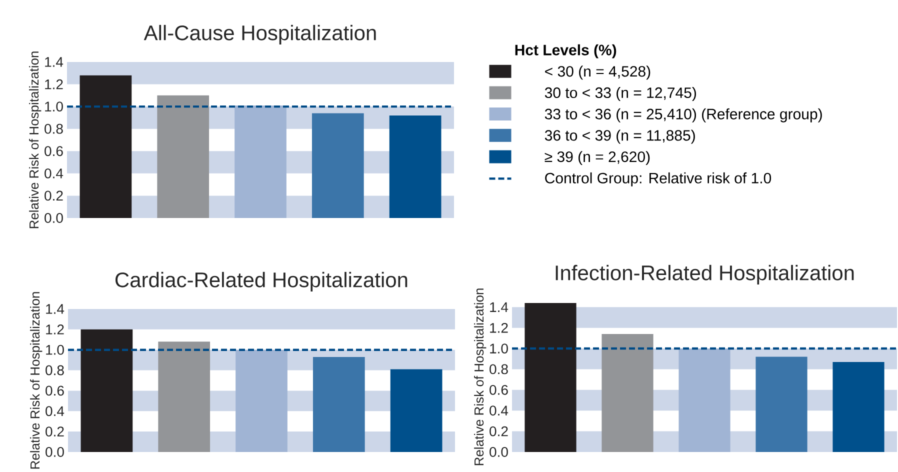  What do you see at coordinates (565, 51) in the screenshot?
I see `legend-title: Hct Levels (%)` at bounding box center [565, 51].